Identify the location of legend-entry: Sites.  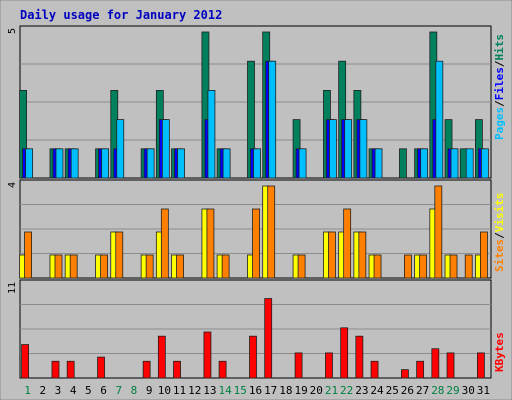
(499, 255).